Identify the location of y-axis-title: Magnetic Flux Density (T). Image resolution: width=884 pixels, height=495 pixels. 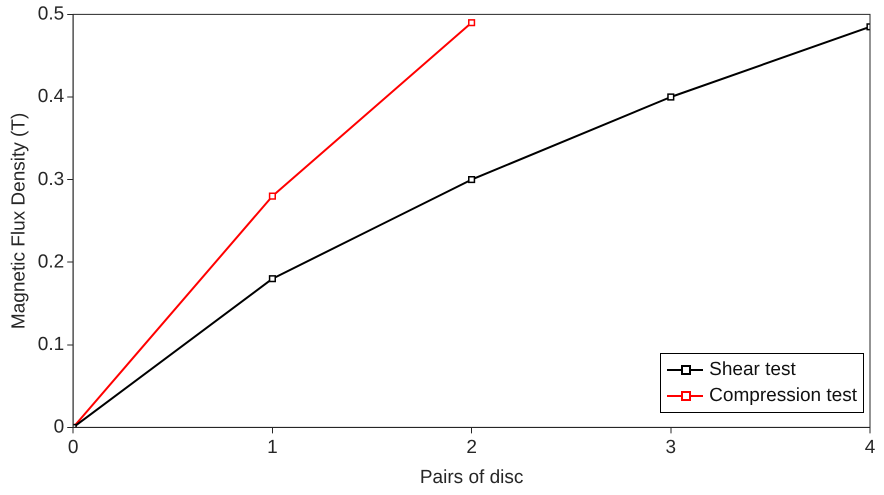
(19, 221).